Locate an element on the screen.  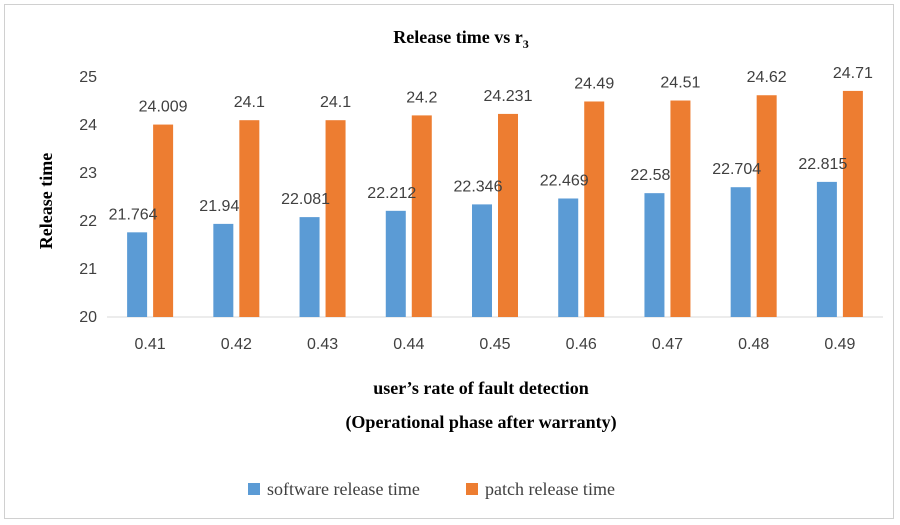
y-tick-label: 21 is located at coordinates (88, 269).